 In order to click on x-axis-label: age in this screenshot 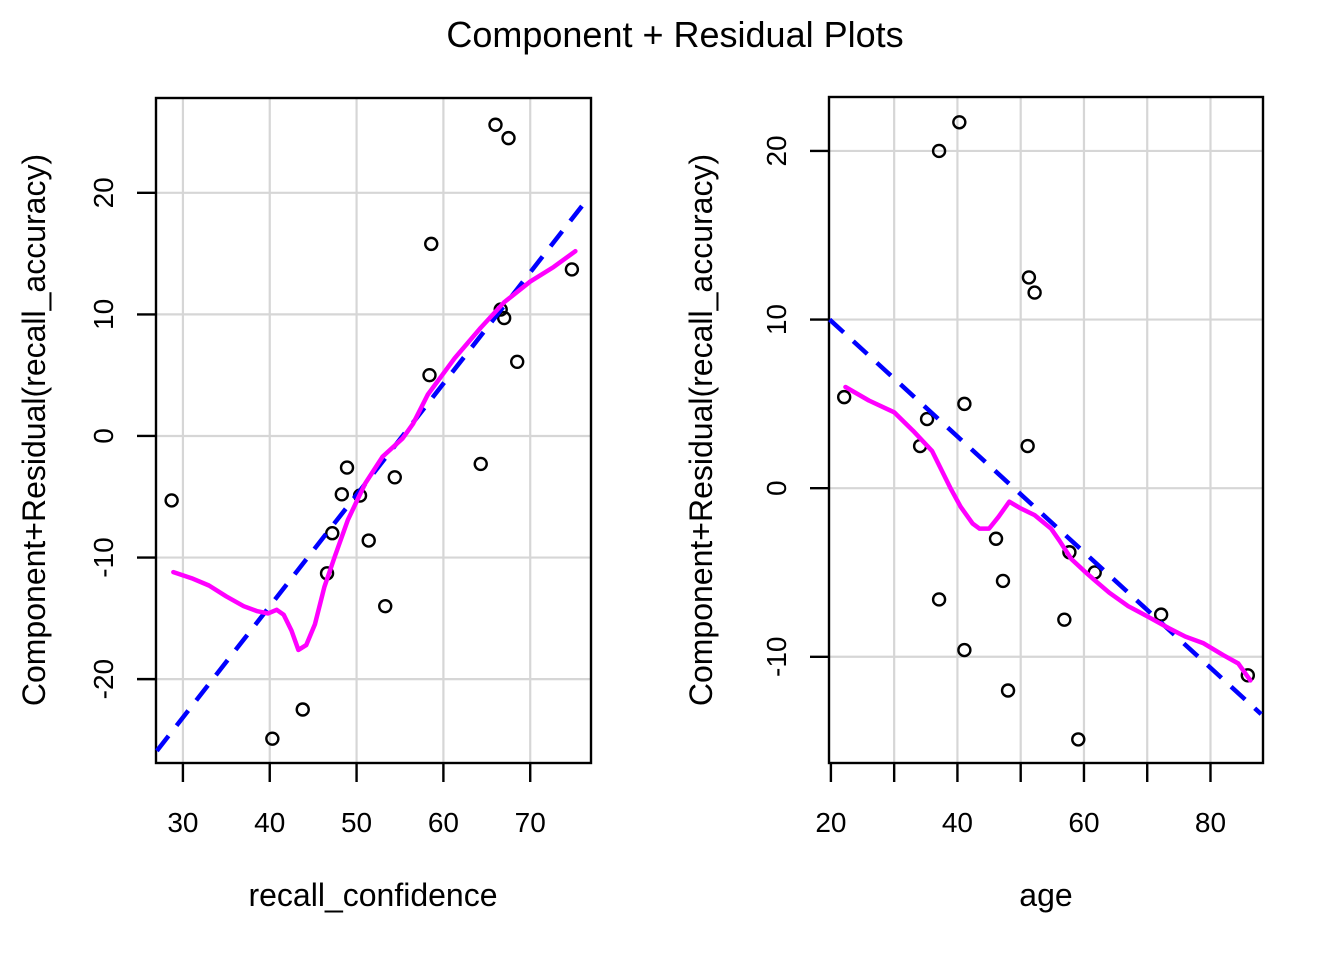, I will do `click(1045, 895)`.